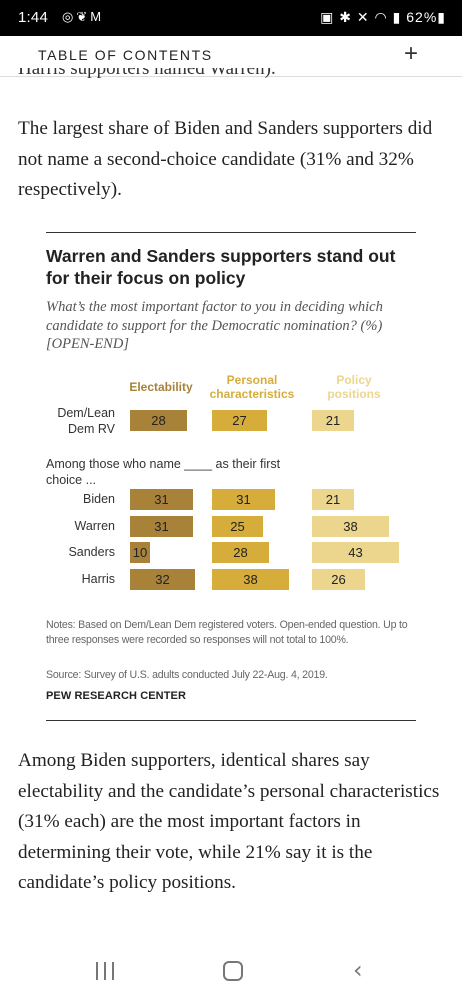 The width and height of the screenshot is (462, 1000). What do you see at coordinates (147, 73) in the screenshot?
I see `clipped-text: Harris supporters named Warren).` at bounding box center [147, 73].